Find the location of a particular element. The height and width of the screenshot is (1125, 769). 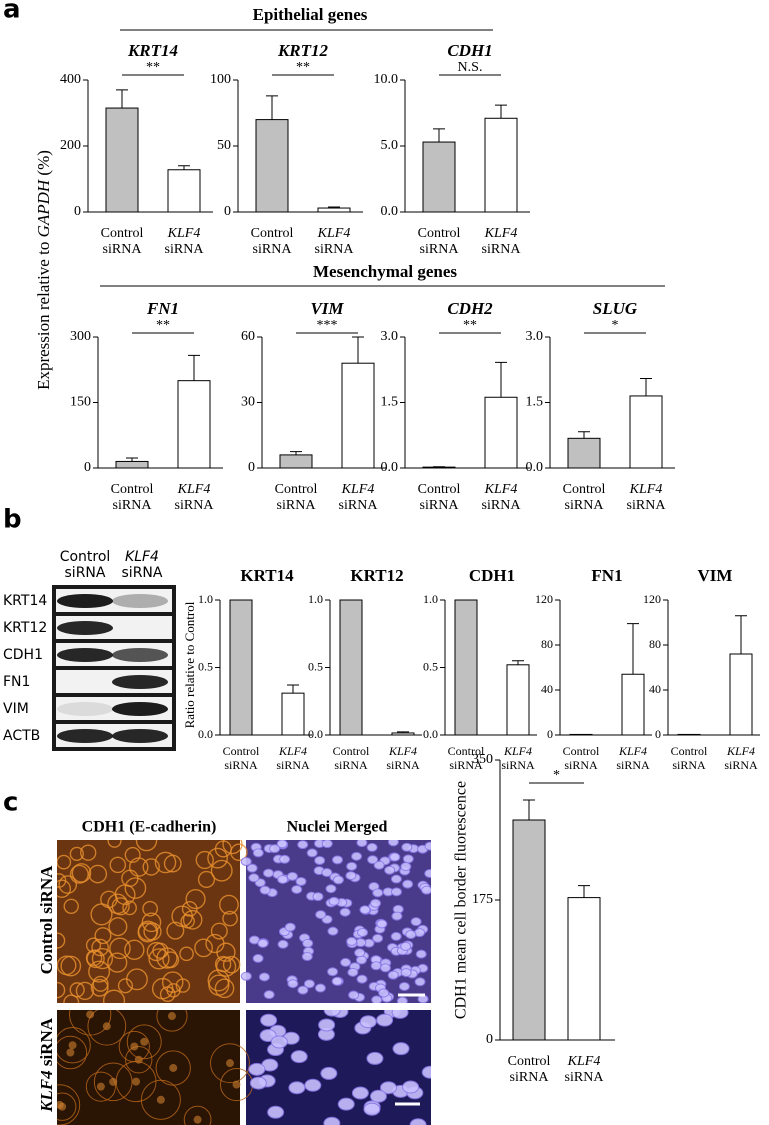

y-axis-label: CDH1 mean cell border fluorescence is located at coordinates (461, 900).